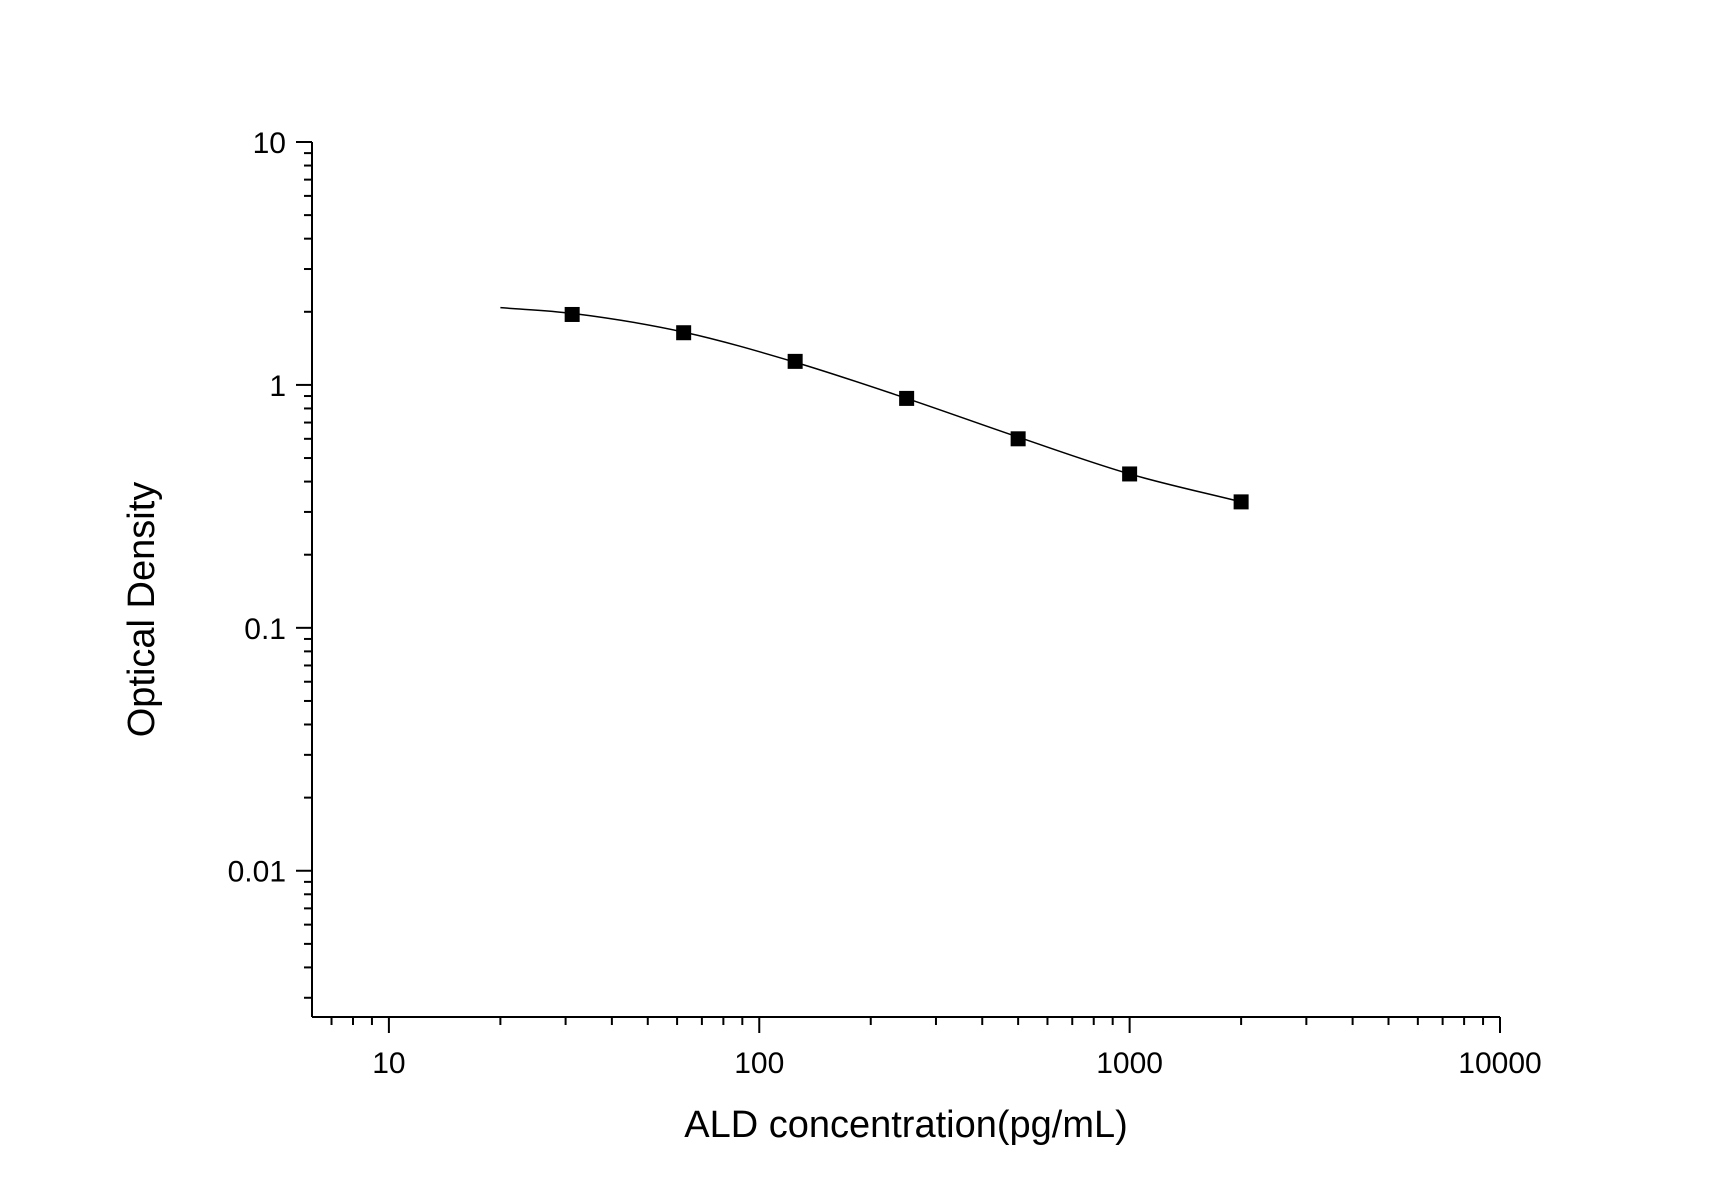  What do you see at coordinates (388, 1063) in the screenshot?
I see `x-tick-label: 10` at bounding box center [388, 1063].